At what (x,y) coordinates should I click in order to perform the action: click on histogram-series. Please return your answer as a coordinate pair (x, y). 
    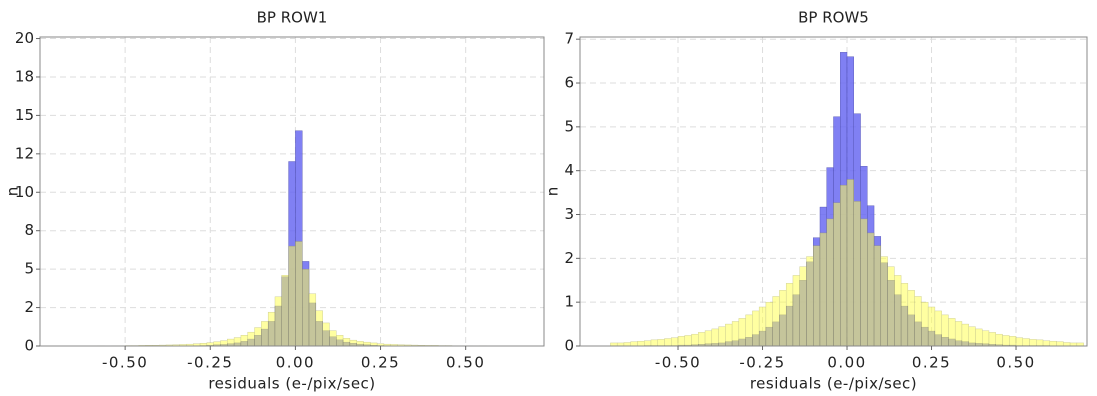
    Looking at the image, I should click on (295, 294).